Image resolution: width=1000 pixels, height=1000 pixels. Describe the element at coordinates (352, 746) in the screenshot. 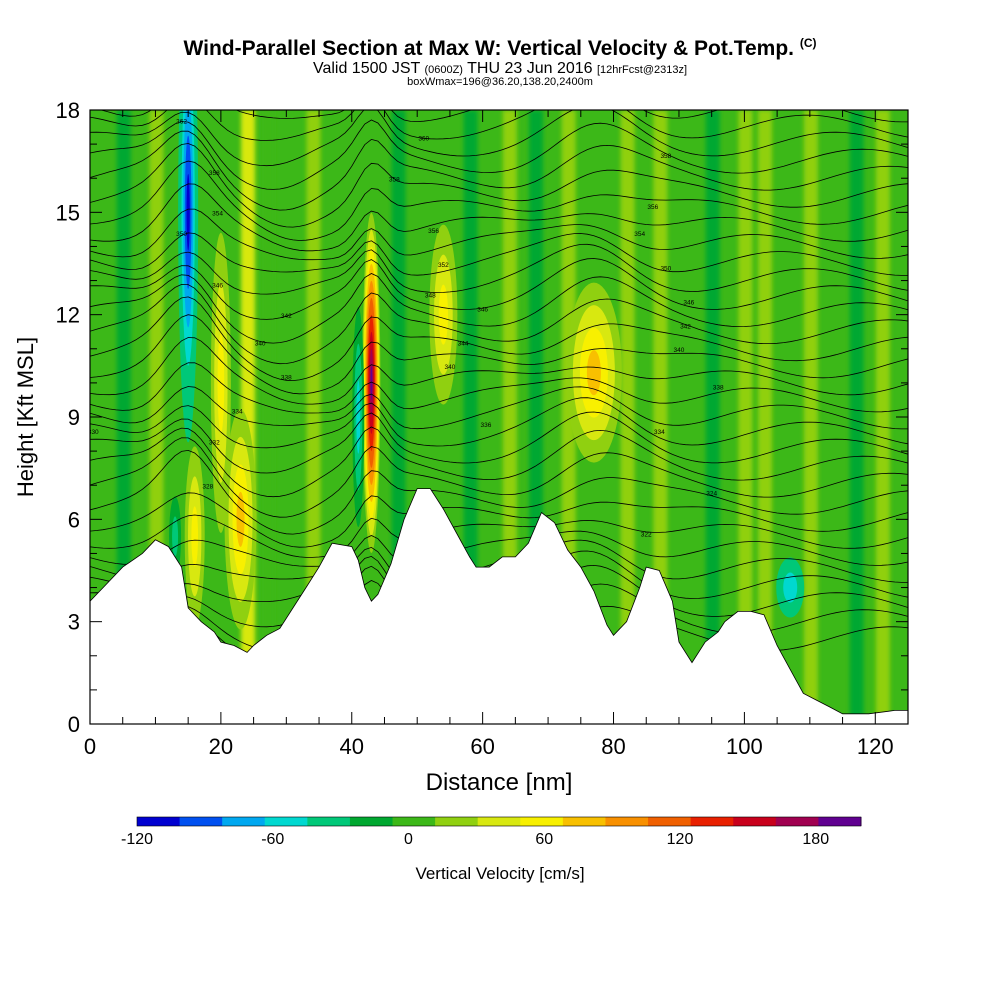

I see `x-tick-label: 40` at that location.